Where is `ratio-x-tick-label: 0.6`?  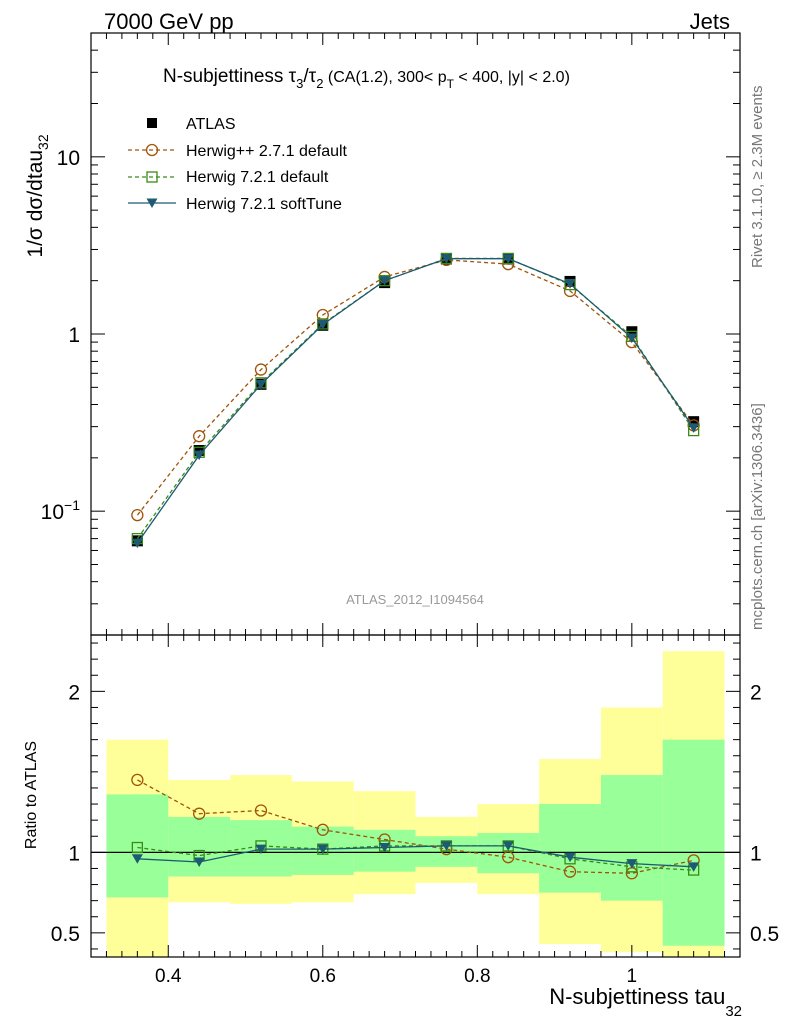 ratio-x-tick-label: 0.6 is located at coordinates (323, 976).